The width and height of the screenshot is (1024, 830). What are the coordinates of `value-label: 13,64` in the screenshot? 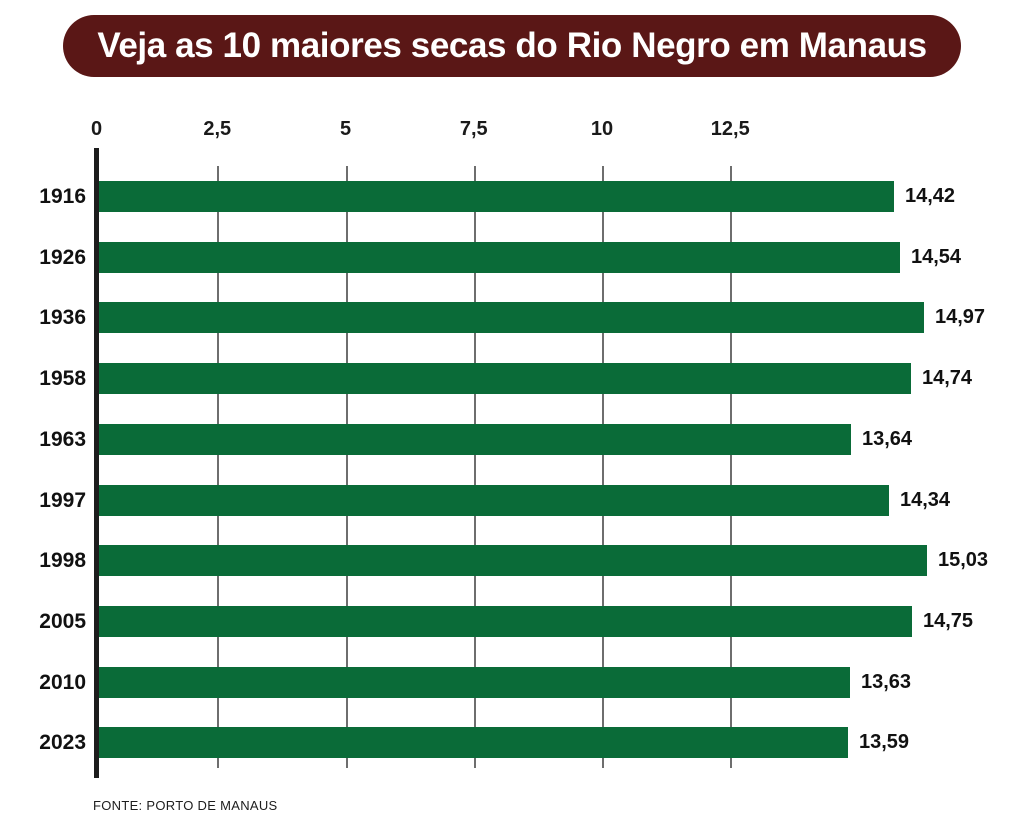 It's located at (887, 439).